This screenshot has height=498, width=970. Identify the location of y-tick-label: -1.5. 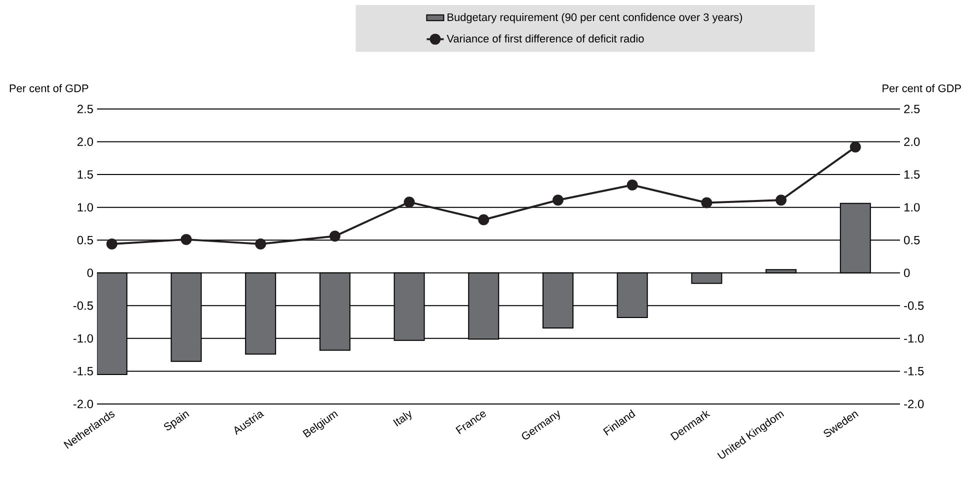
(83, 371).